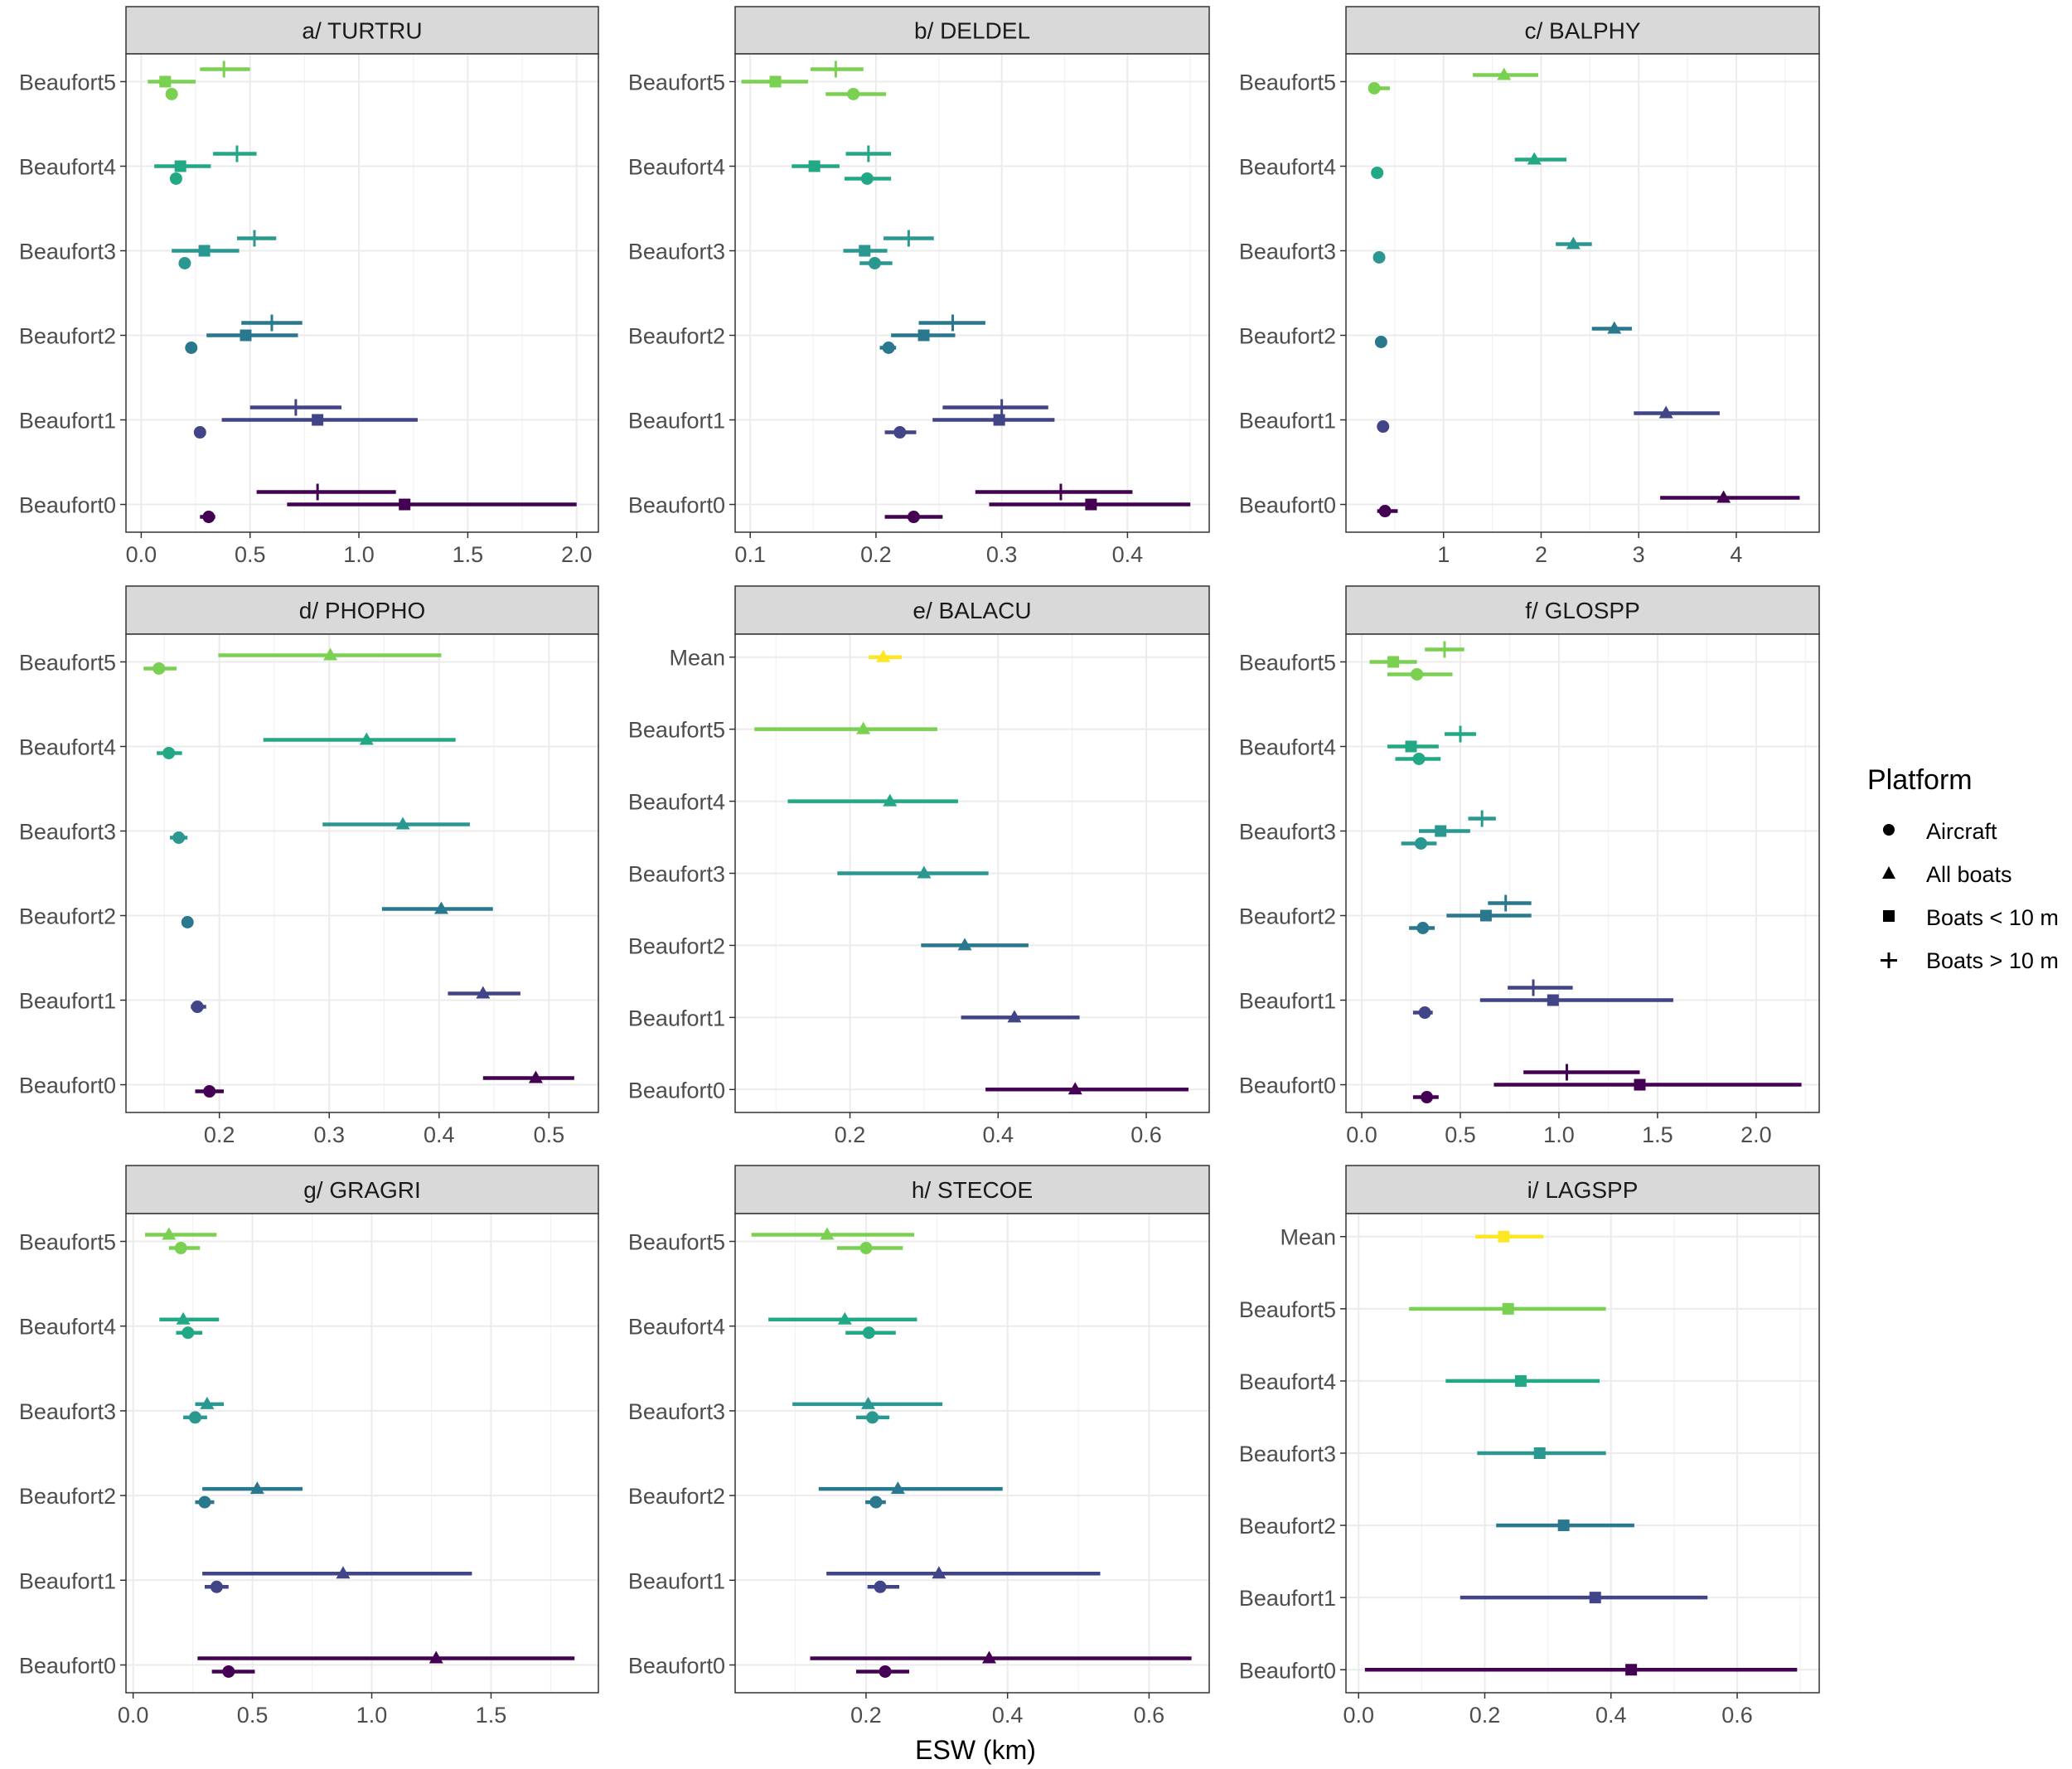 Image resolution: width=2072 pixels, height=1769 pixels. I want to click on x-tick-label: 3, so click(1639, 554).